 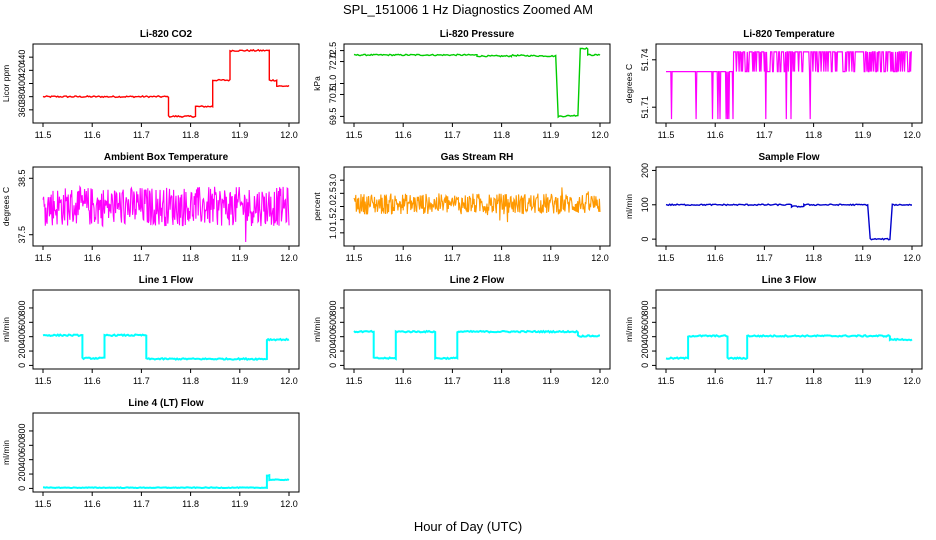 I want to click on panel-title: Line 1 Flow, so click(x=166, y=280).